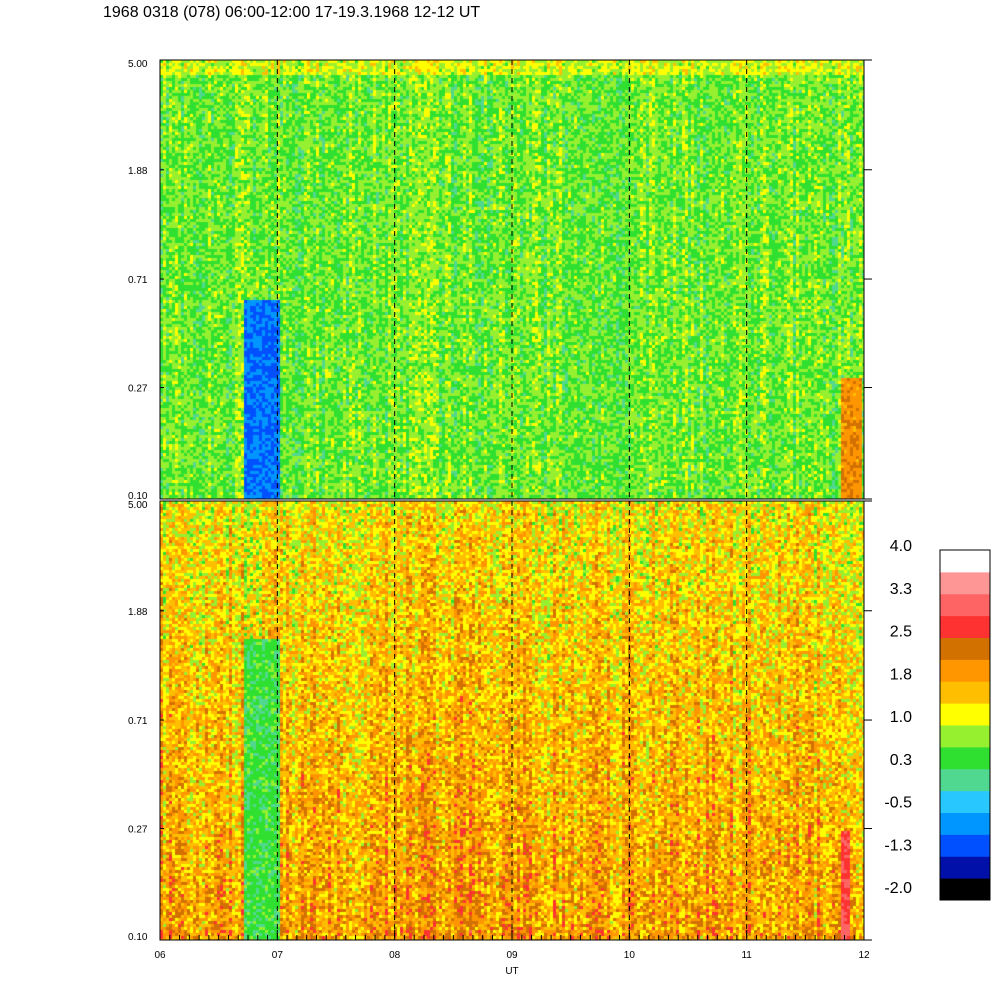 The height and width of the screenshot is (1000, 1000). What do you see at coordinates (395, 955) in the screenshot?
I see `x-tick-label: 08` at bounding box center [395, 955].